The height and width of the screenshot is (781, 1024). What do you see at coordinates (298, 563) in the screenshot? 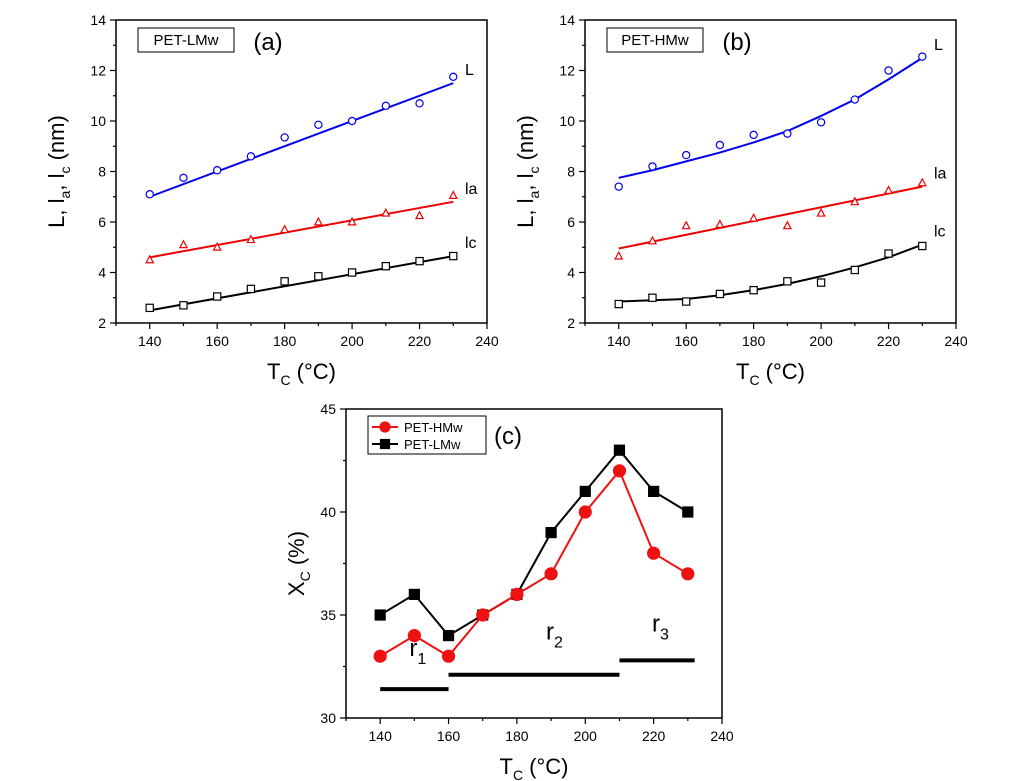
I see `y-axis-label: XC (%)` at bounding box center [298, 563].